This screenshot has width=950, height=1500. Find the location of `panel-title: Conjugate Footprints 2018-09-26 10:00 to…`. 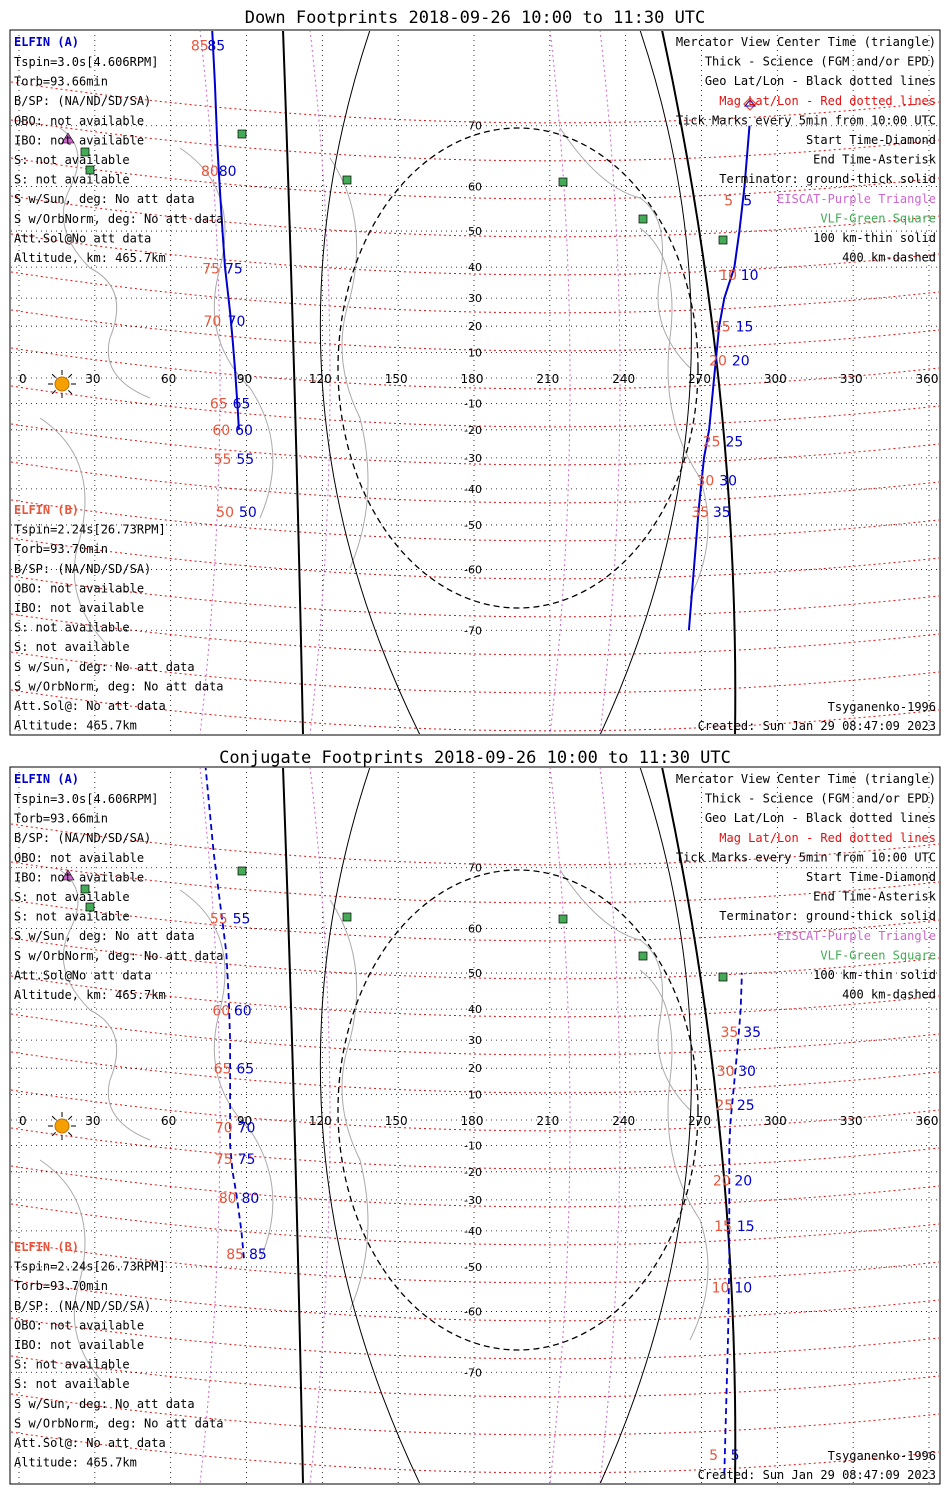

panel-title: Conjugate Footprints 2018-09-26 10:00 to… is located at coordinates (475, 758).